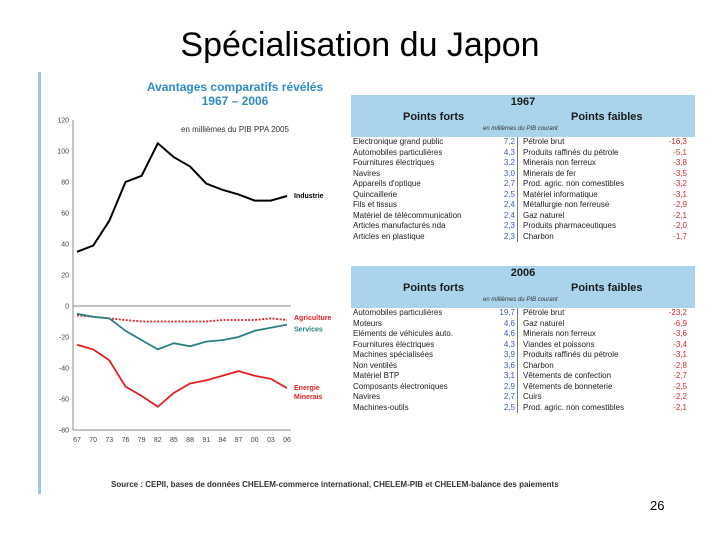 The image size is (720, 540). I want to click on x-tick-label: 73, so click(109, 440).